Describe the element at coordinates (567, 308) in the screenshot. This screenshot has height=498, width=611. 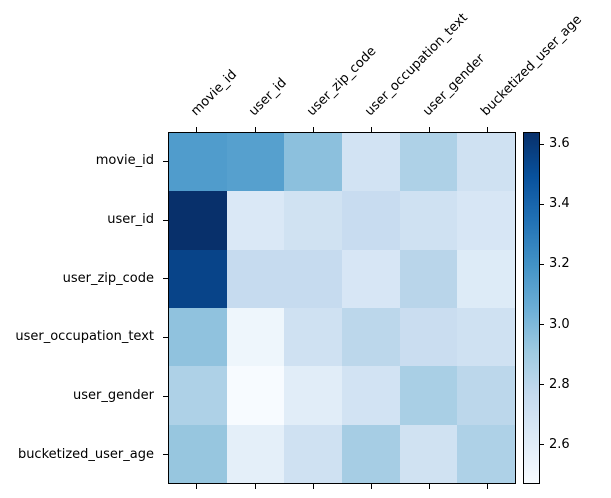
I see `colorbar-tick-labels: 2.6 2.8 3.0 3.2 3.4 3.6` at that location.